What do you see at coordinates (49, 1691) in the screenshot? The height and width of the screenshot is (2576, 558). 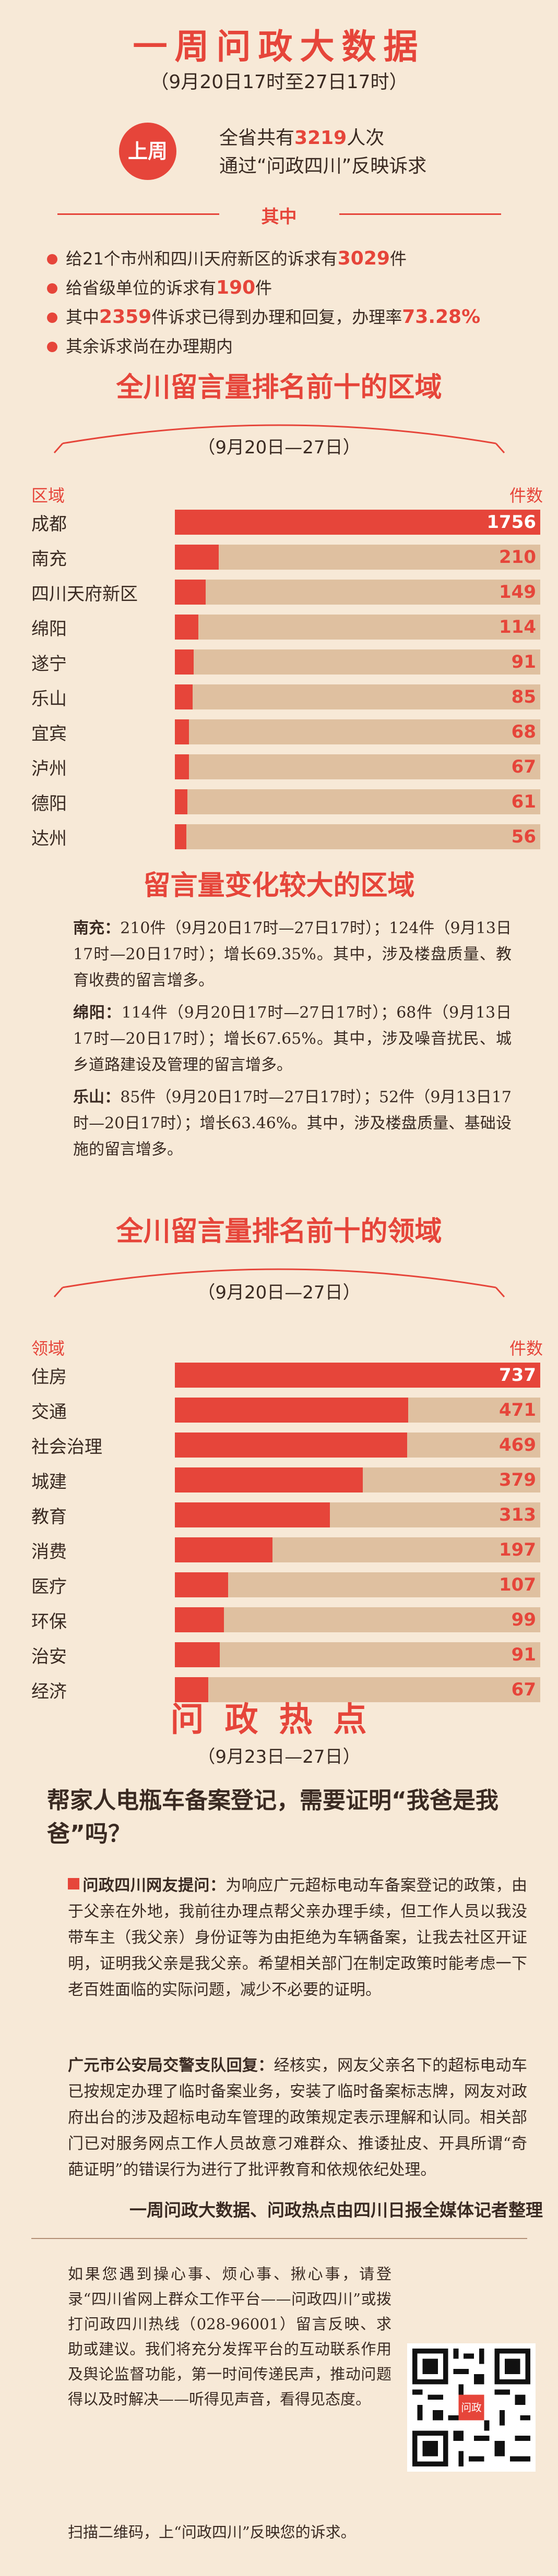 I see `bar-label: 经济` at bounding box center [49, 1691].